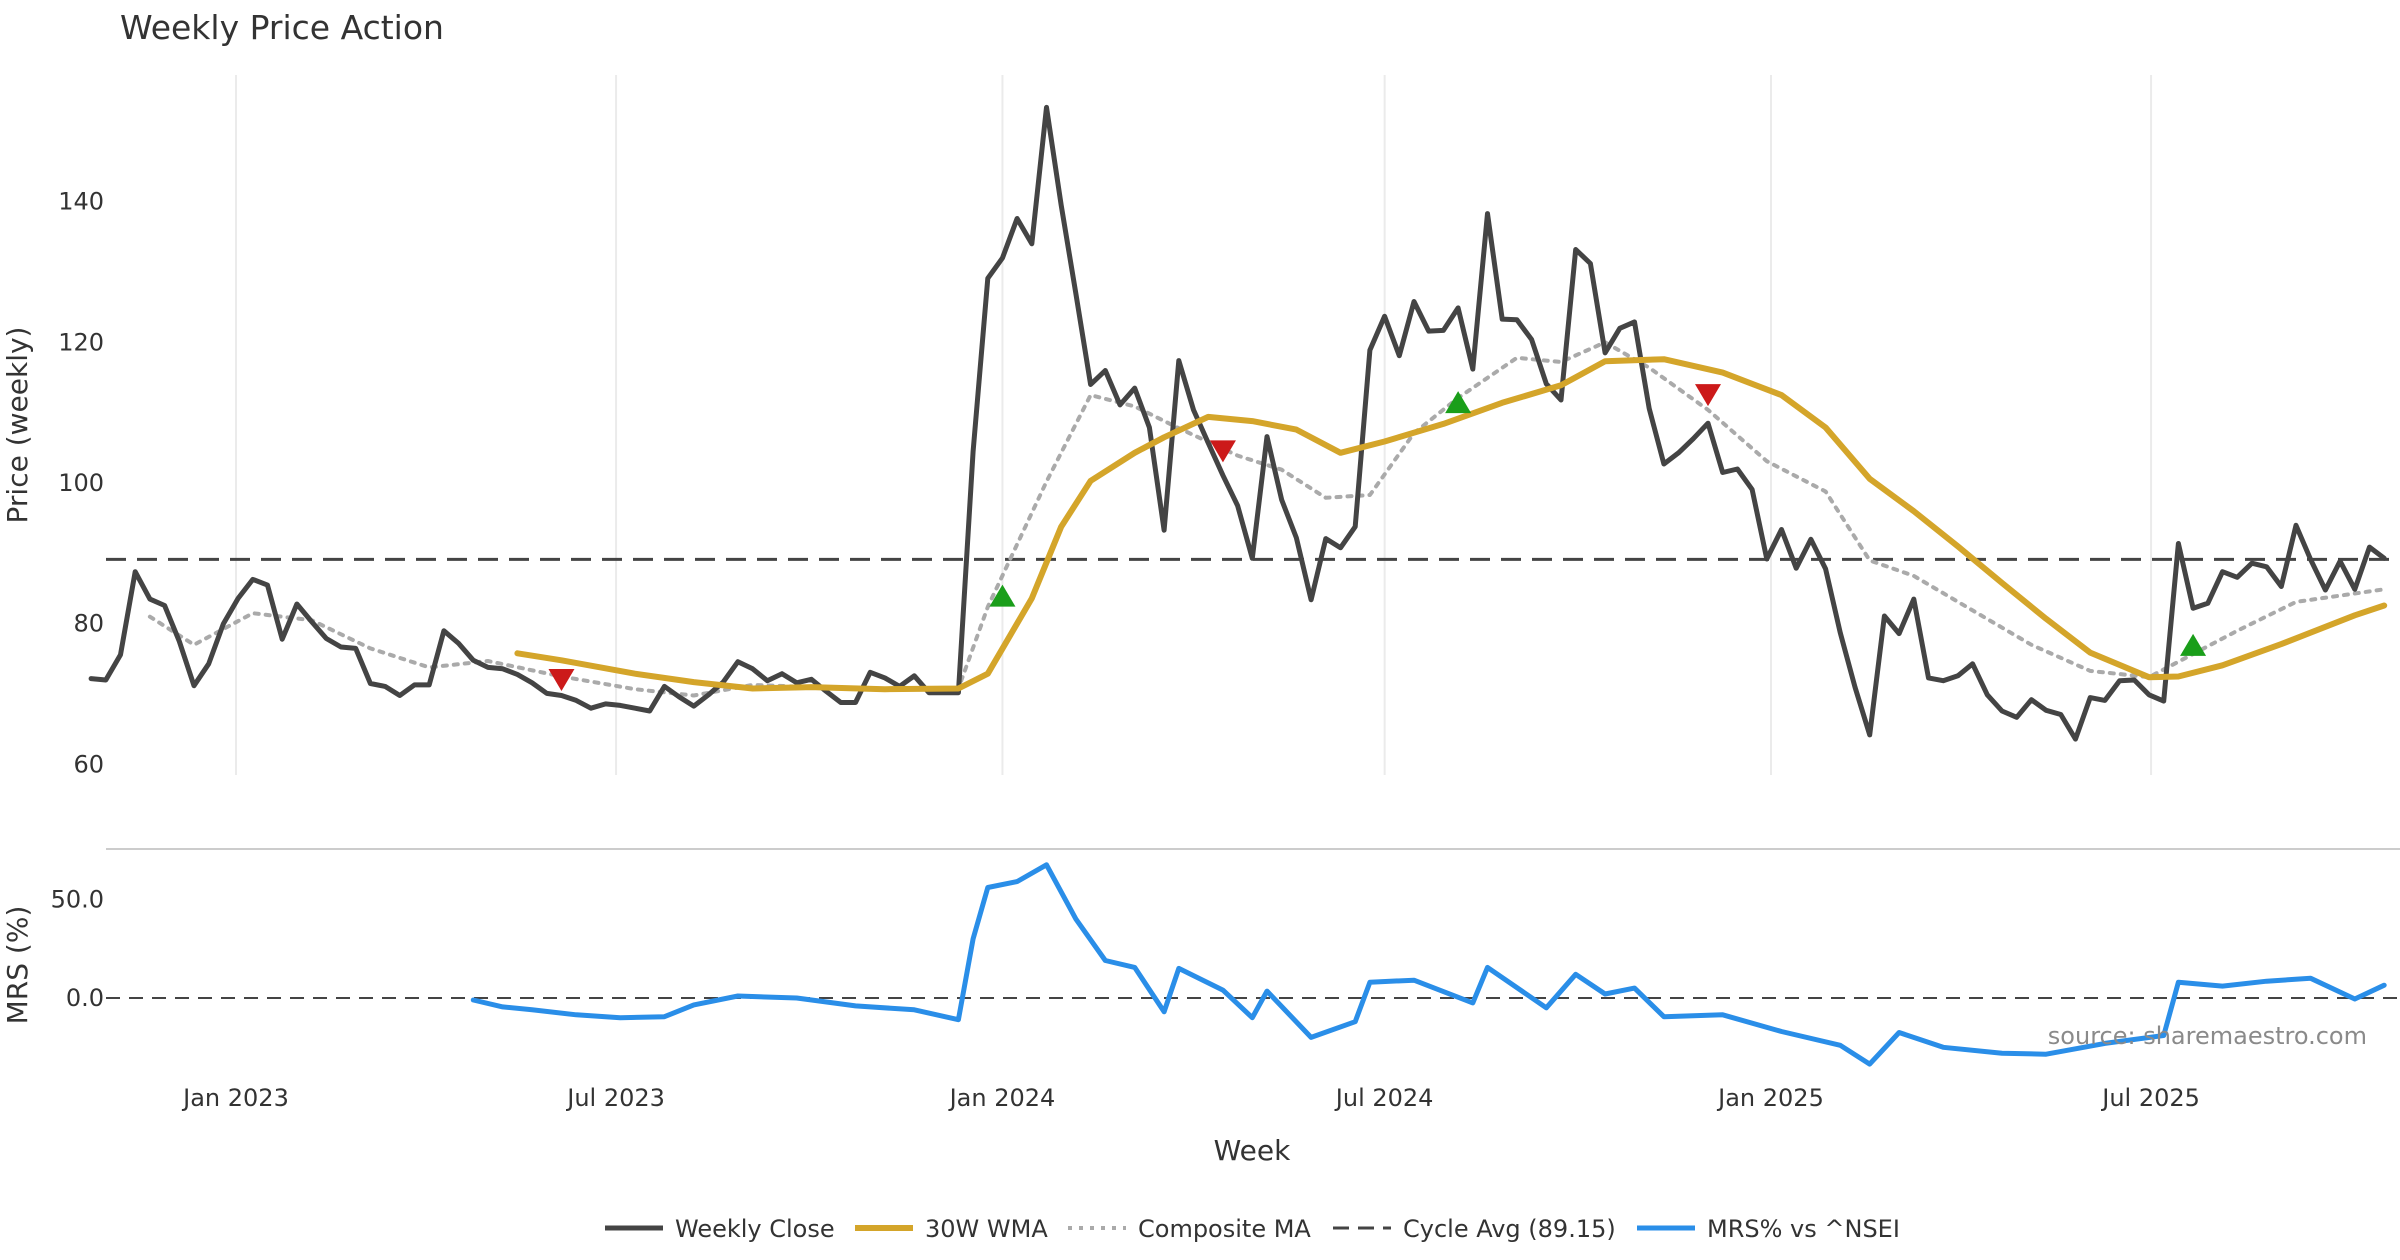 The height and width of the screenshot is (1260, 2400). I want to click on price-axis-ticks: 60 80 100 120 140, so click(81, 483).